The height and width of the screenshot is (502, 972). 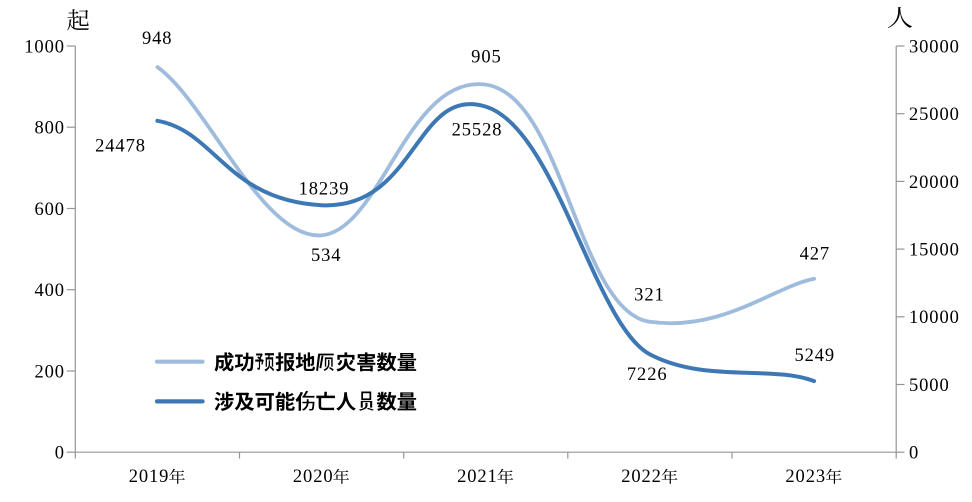 I want to click on svg-text: 10000, so click(x=934, y=318).